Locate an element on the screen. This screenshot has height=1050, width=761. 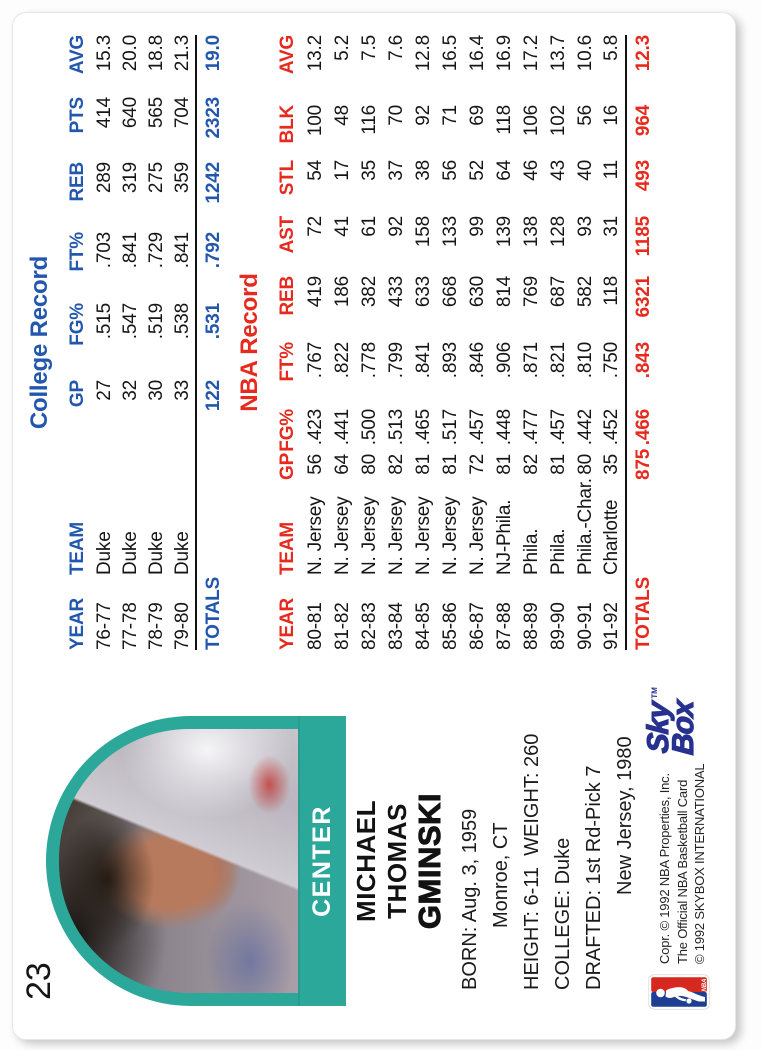
position-band: CENTER is located at coordinates (322, 861).